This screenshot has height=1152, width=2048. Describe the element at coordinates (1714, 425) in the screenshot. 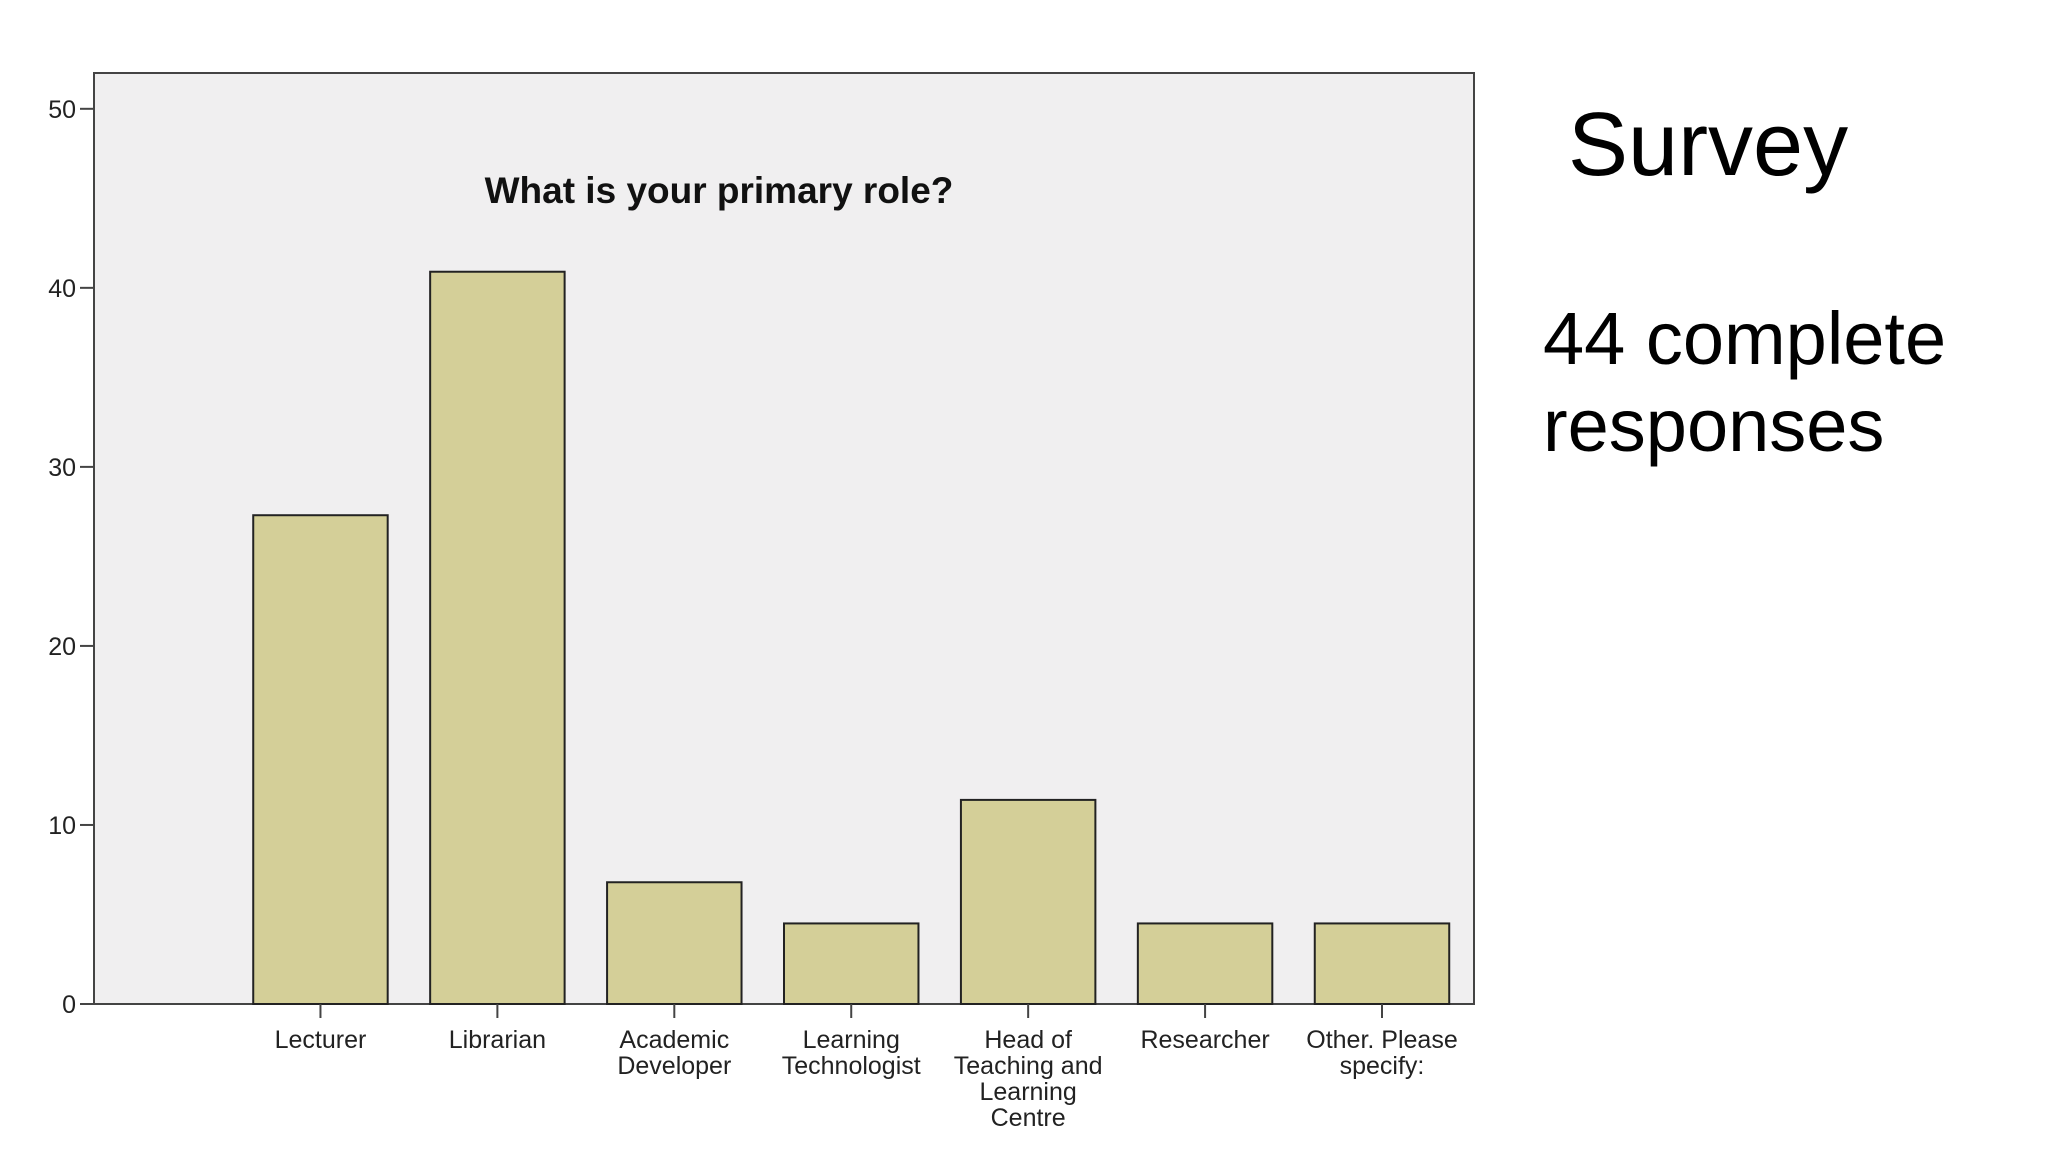

I see `summary-line-2: responses` at that location.